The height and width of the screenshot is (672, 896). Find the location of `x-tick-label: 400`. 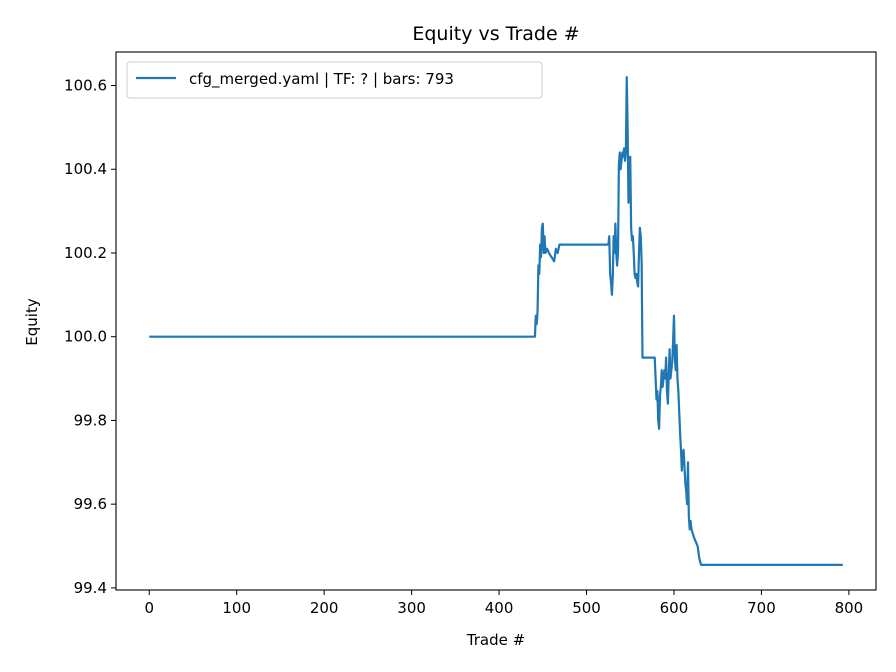

x-tick-label: 400 is located at coordinates (499, 608).